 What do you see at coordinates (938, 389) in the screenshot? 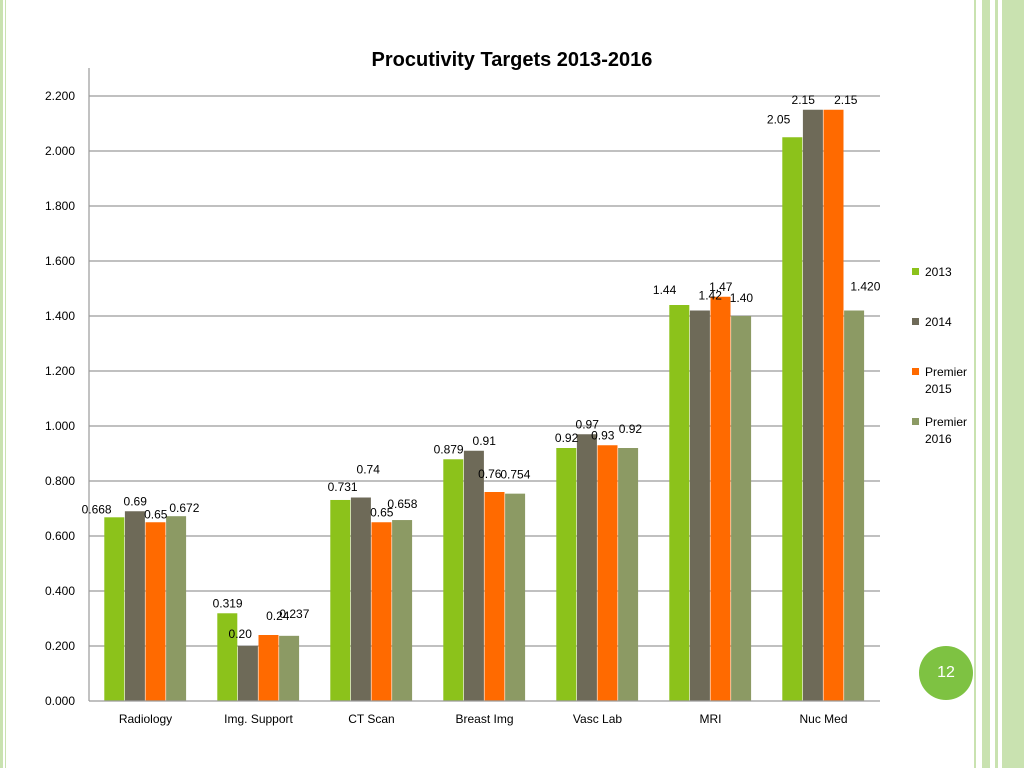
I see `legend-label-line: 2015` at bounding box center [938, 389].